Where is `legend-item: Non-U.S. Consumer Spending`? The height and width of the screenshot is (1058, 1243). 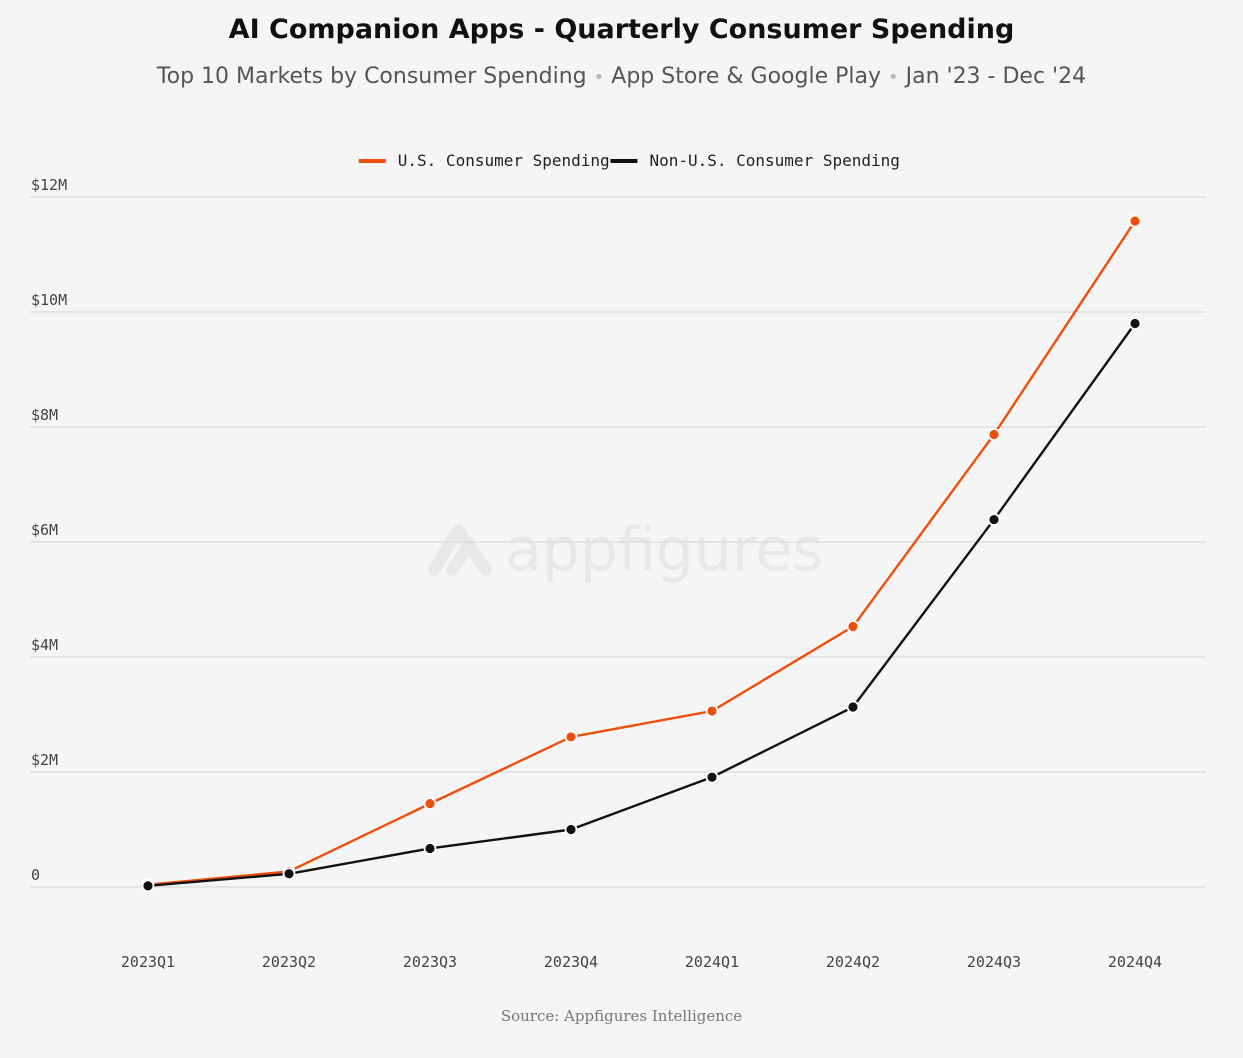 legend-item: Non-U.S. Consumer Spending is located at coordinates (755, 160).